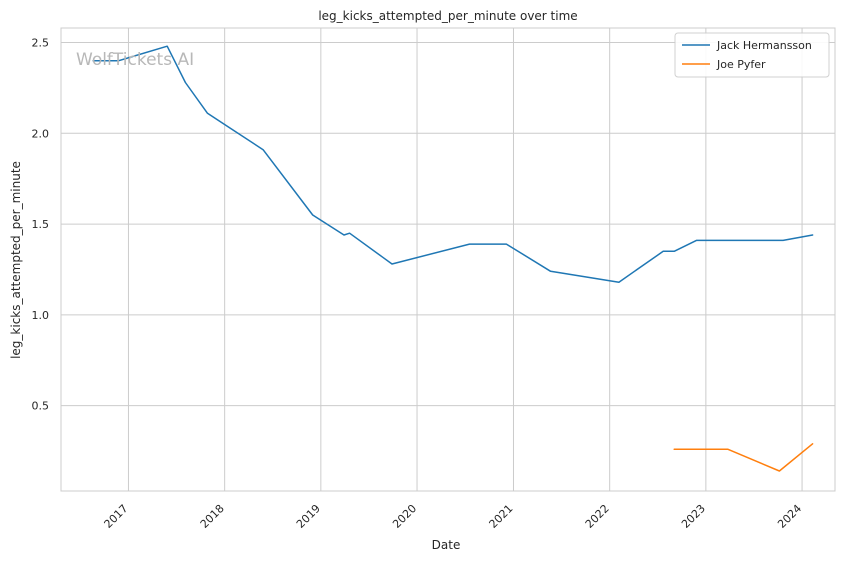 Image resolution: width=844 pixels, height=561 pixels. I want to click on x-tick-label: 2017, so click(116, 516).